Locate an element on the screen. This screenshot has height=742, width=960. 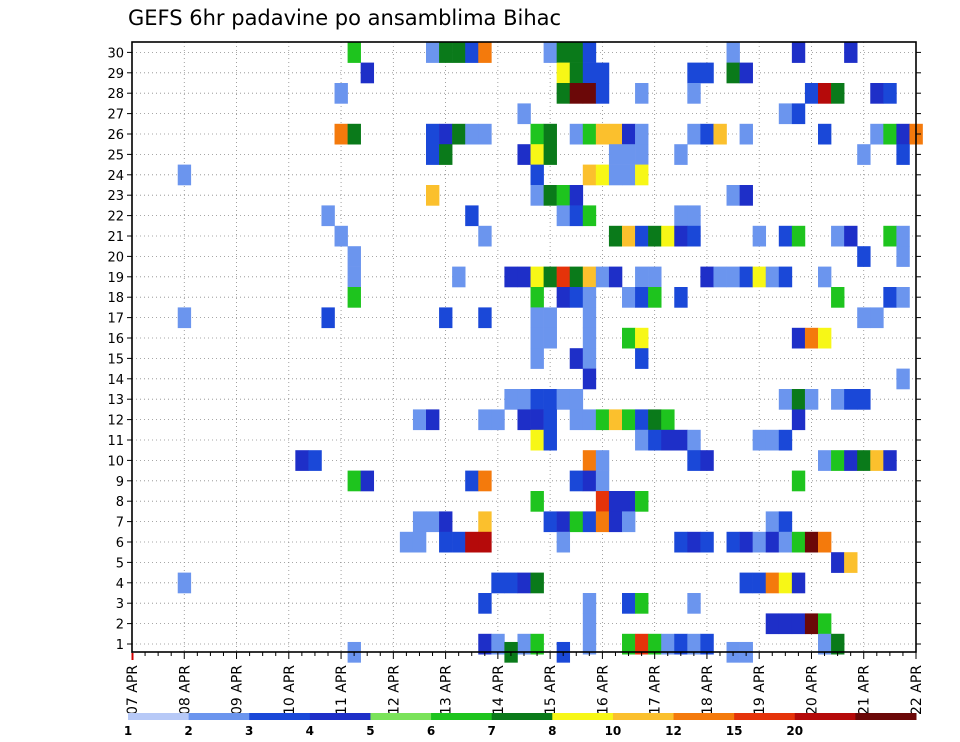
legend-label: 2 is located at coordinates (188, 731).